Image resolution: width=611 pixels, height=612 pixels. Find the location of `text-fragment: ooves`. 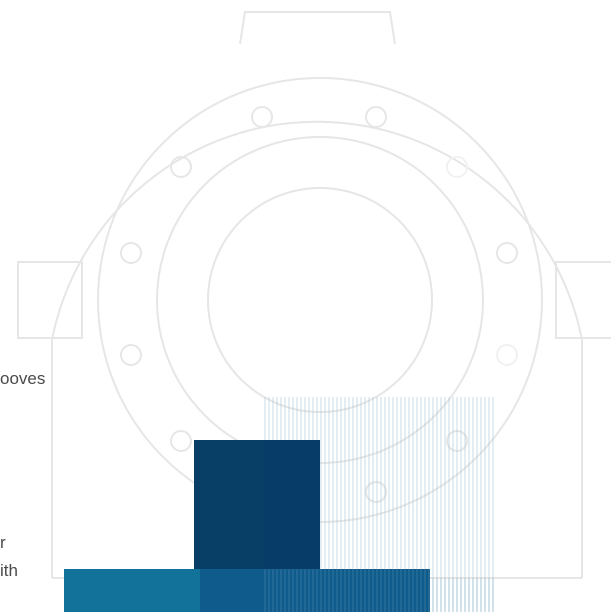

text-fragment: ooves is located at coordinates (23, 378).